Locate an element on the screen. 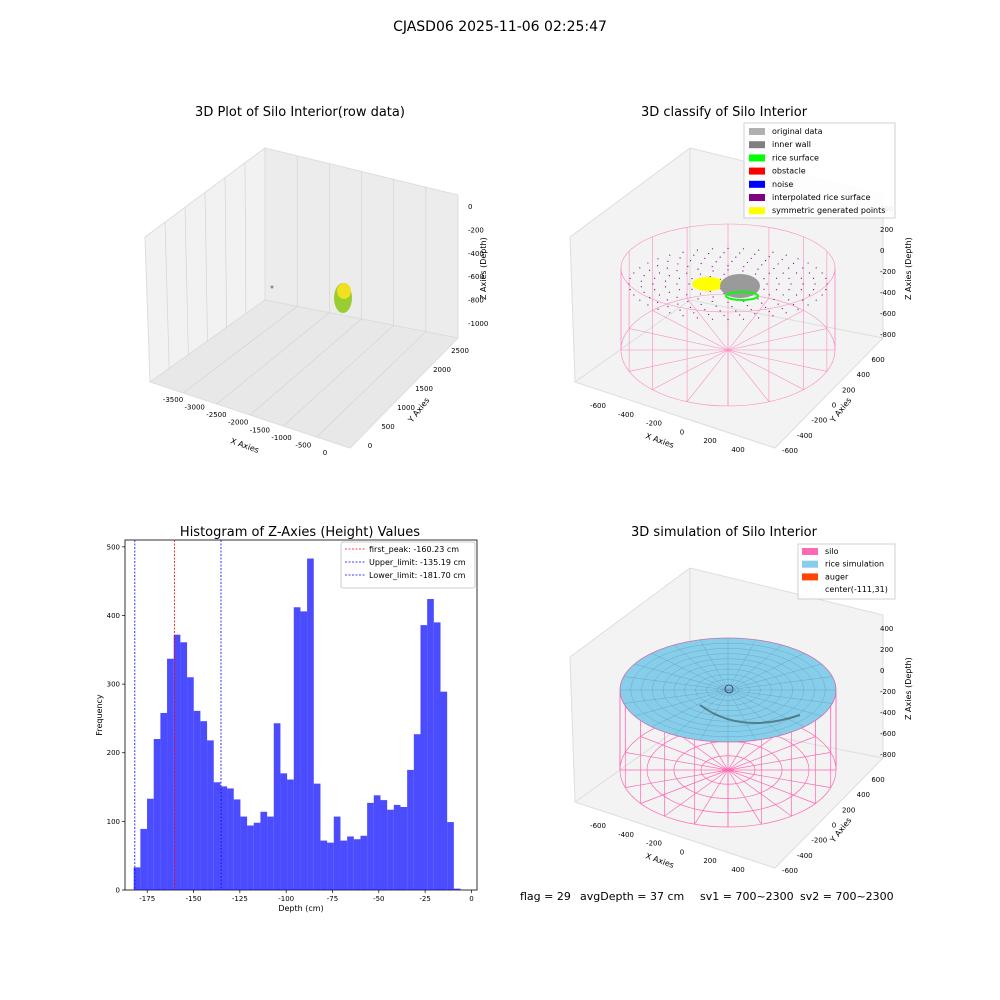 The width and height of the screenshot is (1000, 1000). classify-x-label: X Axies is located at coordinates (659, 440).